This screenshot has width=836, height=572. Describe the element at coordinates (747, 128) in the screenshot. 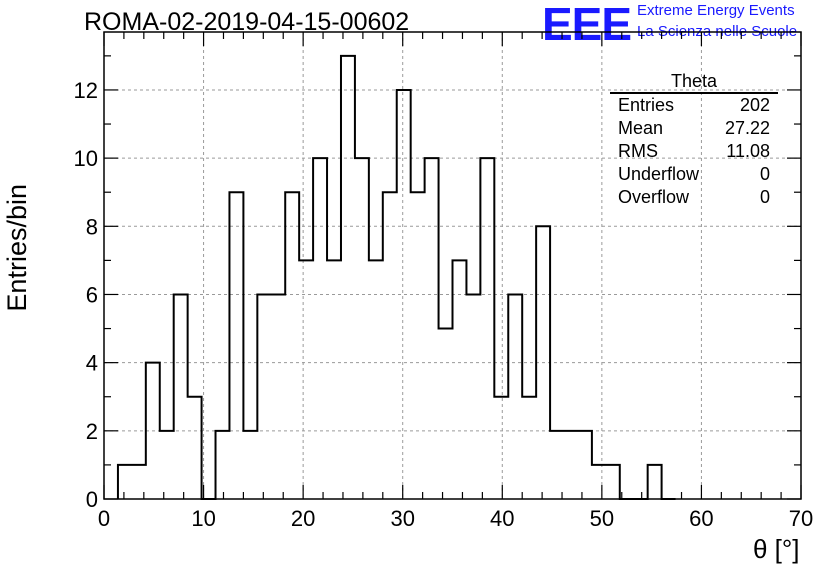

I see `stat-value: 27.22` at that location.